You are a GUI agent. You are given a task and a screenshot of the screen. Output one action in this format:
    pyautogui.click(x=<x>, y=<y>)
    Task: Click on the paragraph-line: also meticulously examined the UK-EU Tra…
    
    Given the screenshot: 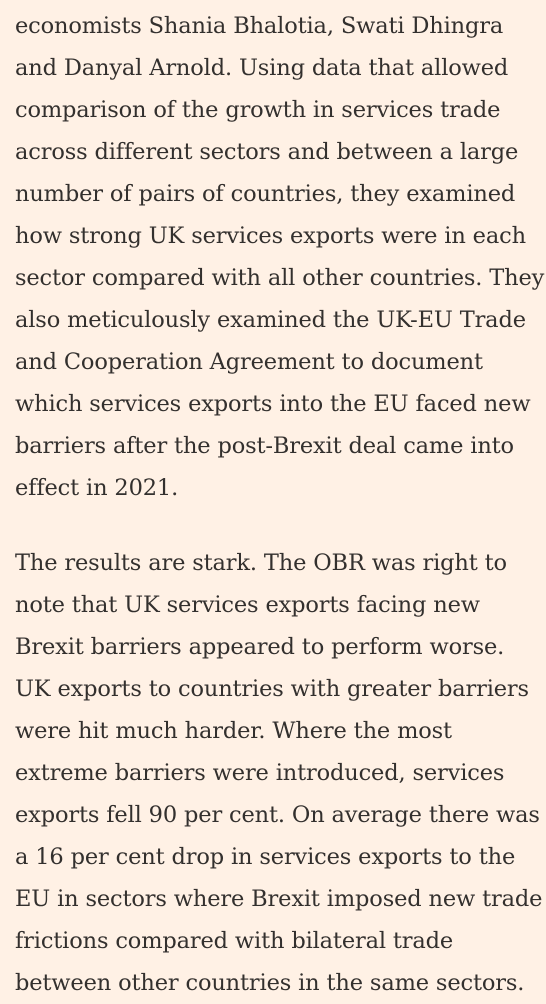 What is the action you would take?
    pyautogui.click(x=270, y=320)
    